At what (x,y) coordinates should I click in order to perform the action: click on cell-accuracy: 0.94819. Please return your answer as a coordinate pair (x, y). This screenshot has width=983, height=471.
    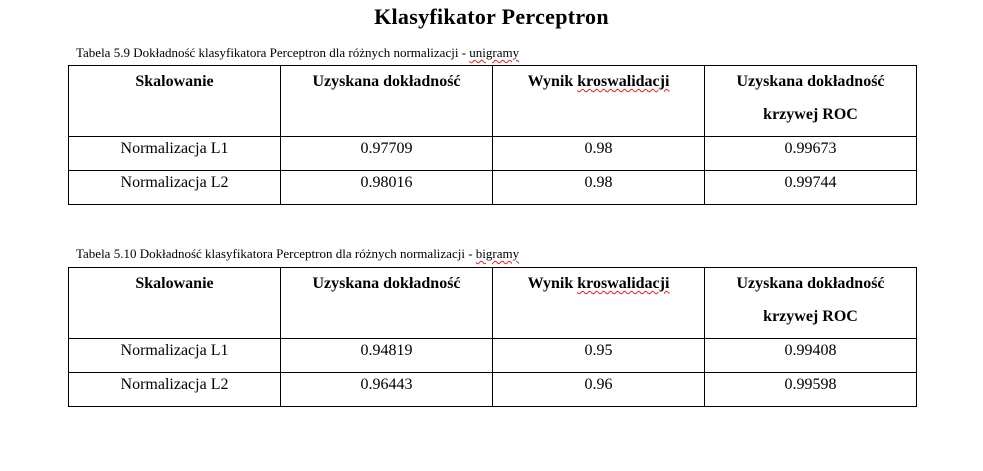
    Looking at the image, I should click on (386, 355).